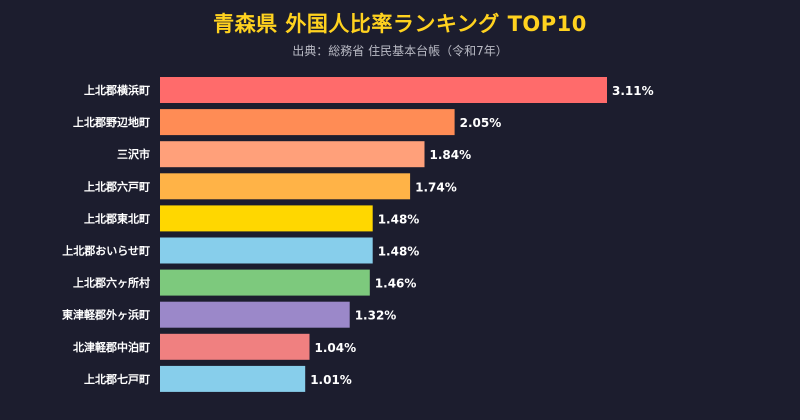 Image resolution: width=800 pixels, height=420 pixels. Describe the element at coordinates (117, 90) in the screenshot. I see `category-label-1: 上北郡横浜町` at that location.